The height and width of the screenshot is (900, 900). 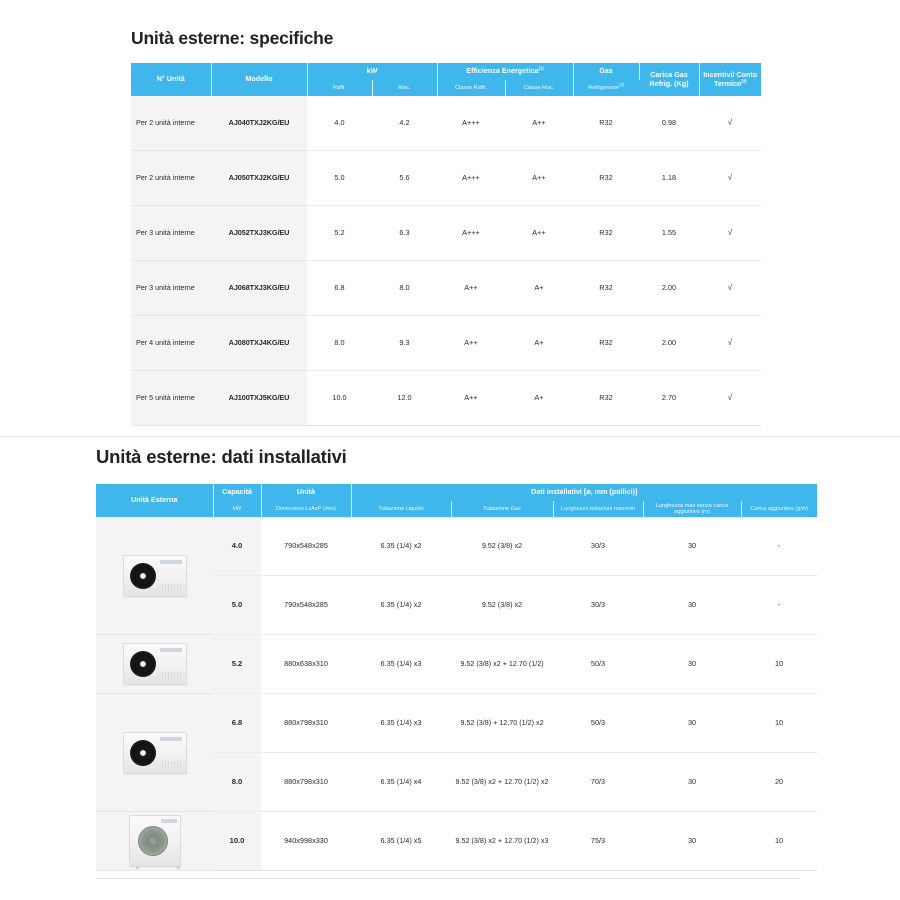 I want to click on col-header-carica-aggiuntiva: Carica aggiuntiva (g/m), so click(x=779, y=509).